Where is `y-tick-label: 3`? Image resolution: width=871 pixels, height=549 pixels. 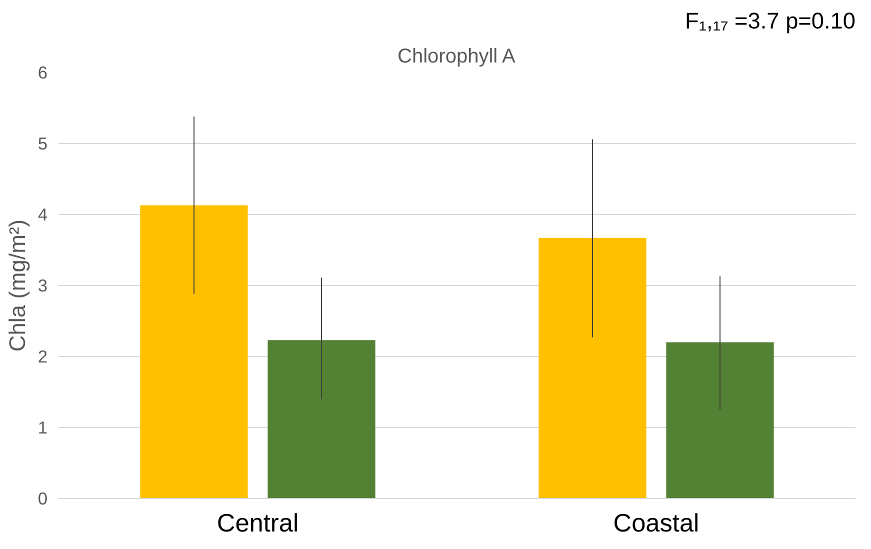
y-tick-label: 3 is located at coordinates (43, 286).